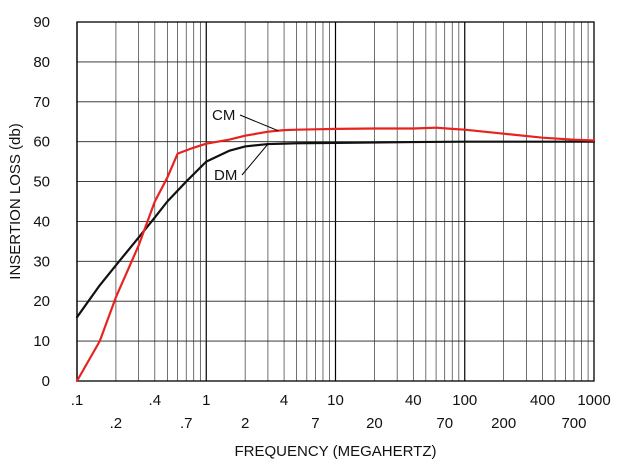 This screenshot has width=635, height=466. I want to click on annotation-leader-cm, so click(259, 123).